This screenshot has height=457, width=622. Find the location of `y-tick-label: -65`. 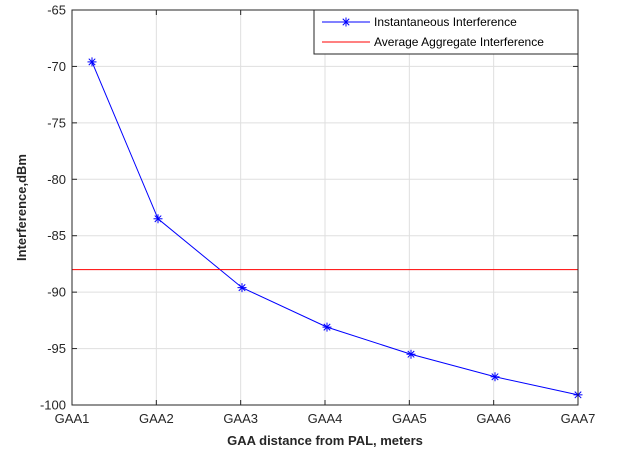

y-tick-label: -65 is located at coordinates (56, 10).